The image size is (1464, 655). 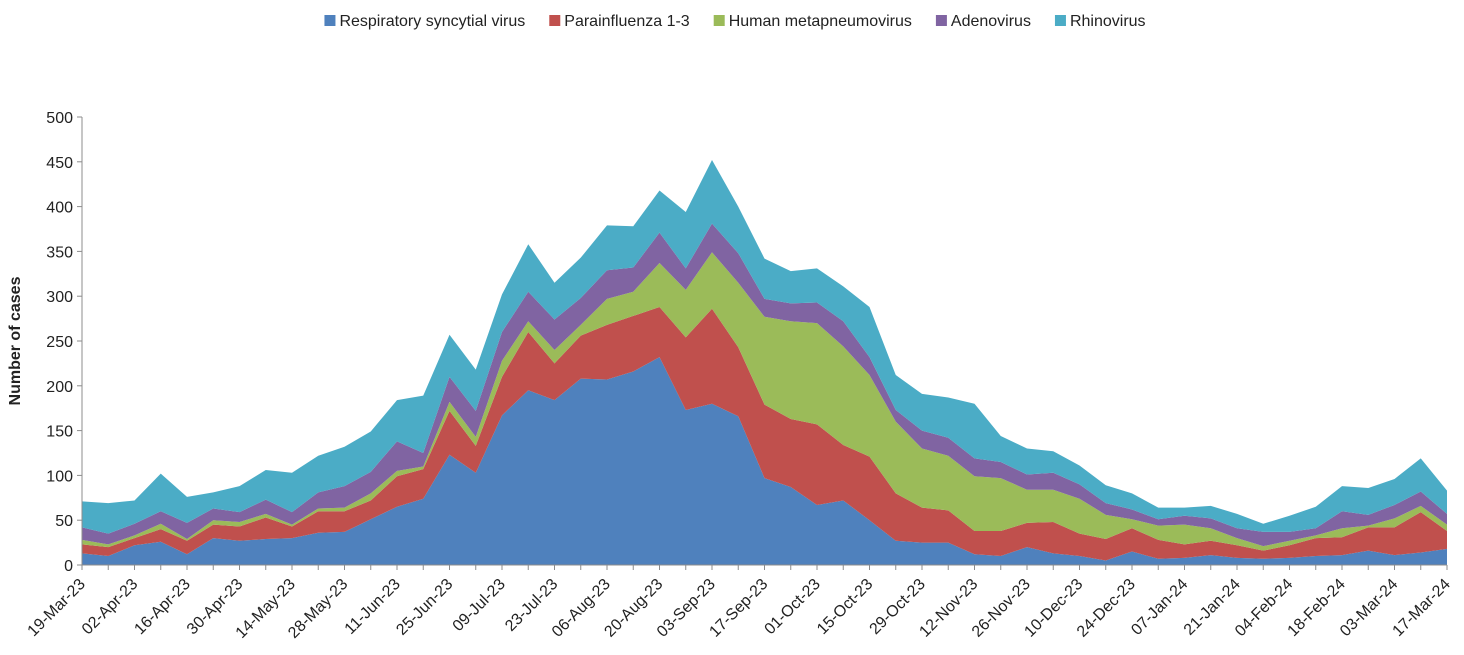 What do you see at coordinates (59, 342) in the screenshot?
I see `y-tick-label: 250` at bounding box center [59, 342].